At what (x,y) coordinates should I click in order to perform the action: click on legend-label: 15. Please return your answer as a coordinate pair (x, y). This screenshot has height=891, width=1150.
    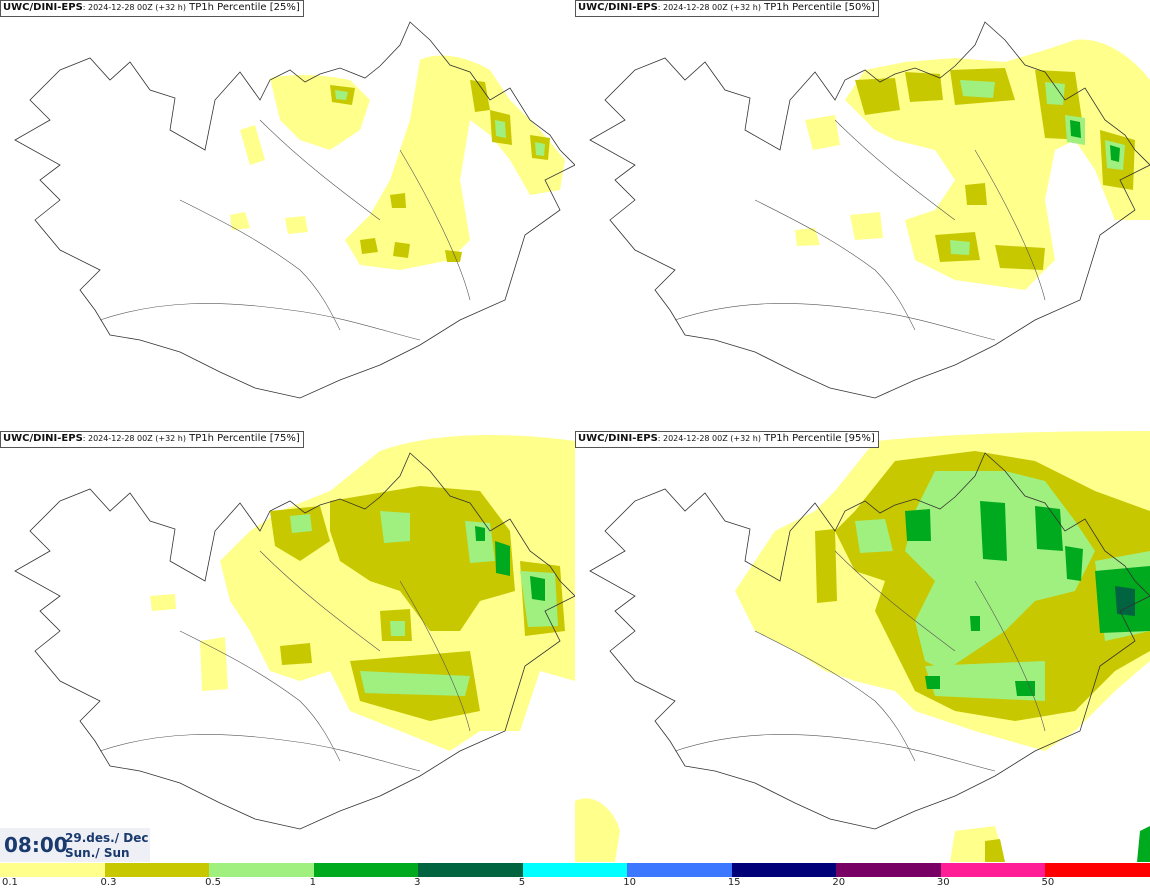
    Looking at the image, I should click on (734, 882).